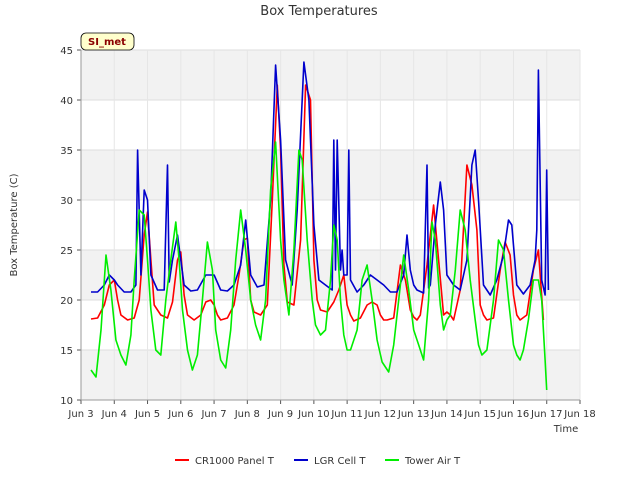 The image size is (640, 480). I want to click on y-axis-label: Box Temperature (C), so click(14, 224).